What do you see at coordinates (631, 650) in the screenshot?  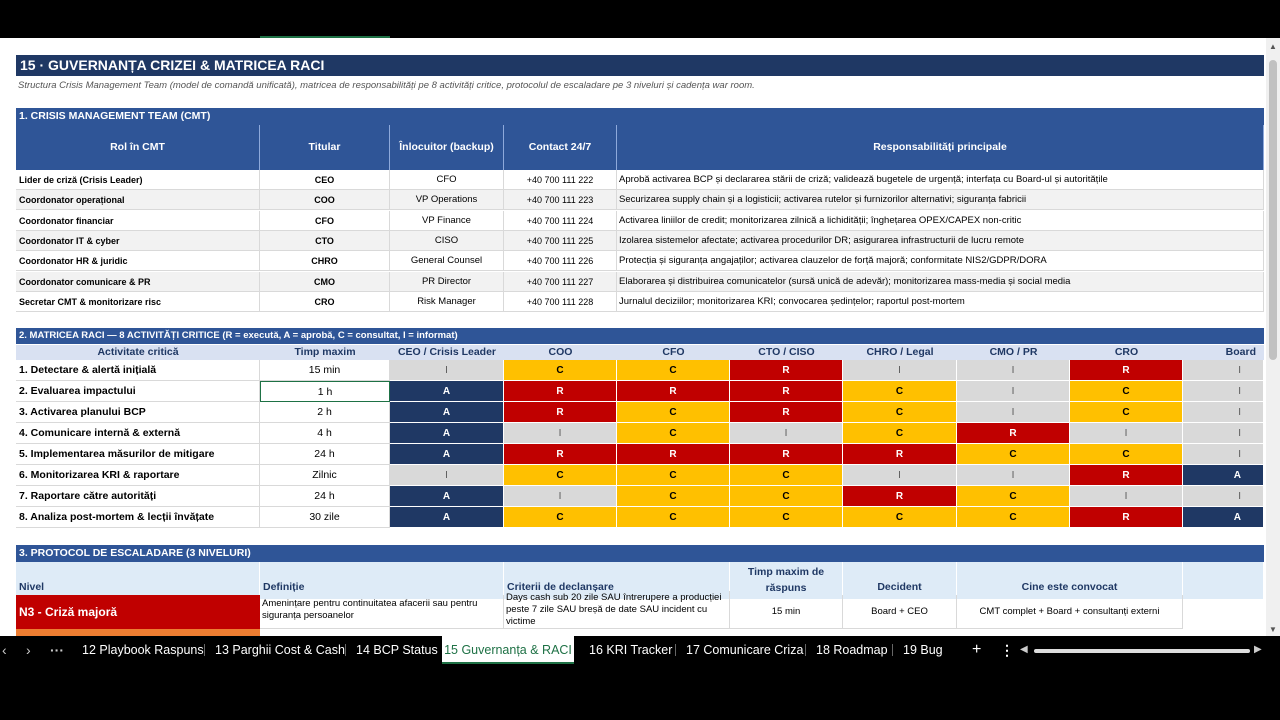 I see `tab-16-kri: 16 KRI Tracker` at bounding box center [631, 650].